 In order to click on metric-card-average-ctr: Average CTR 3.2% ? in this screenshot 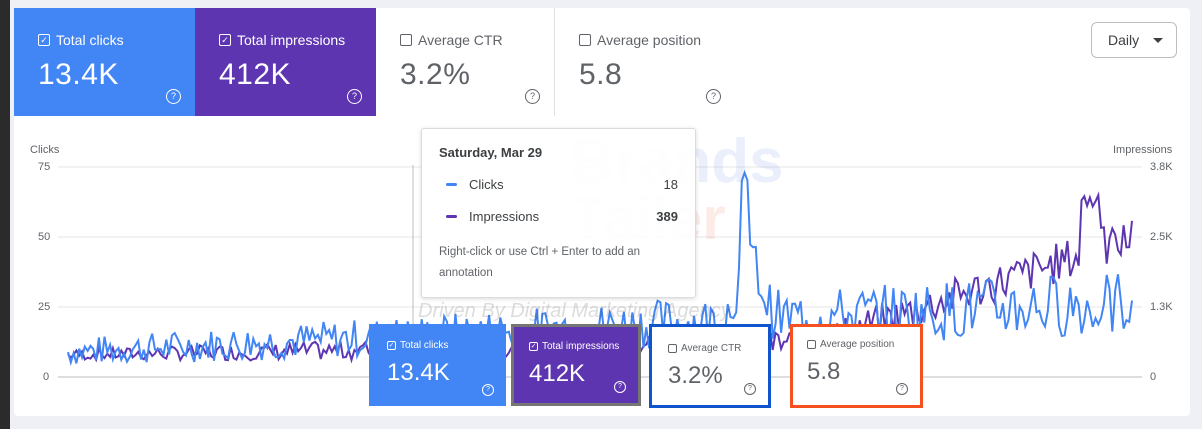, I will do `click(465, 62)`.